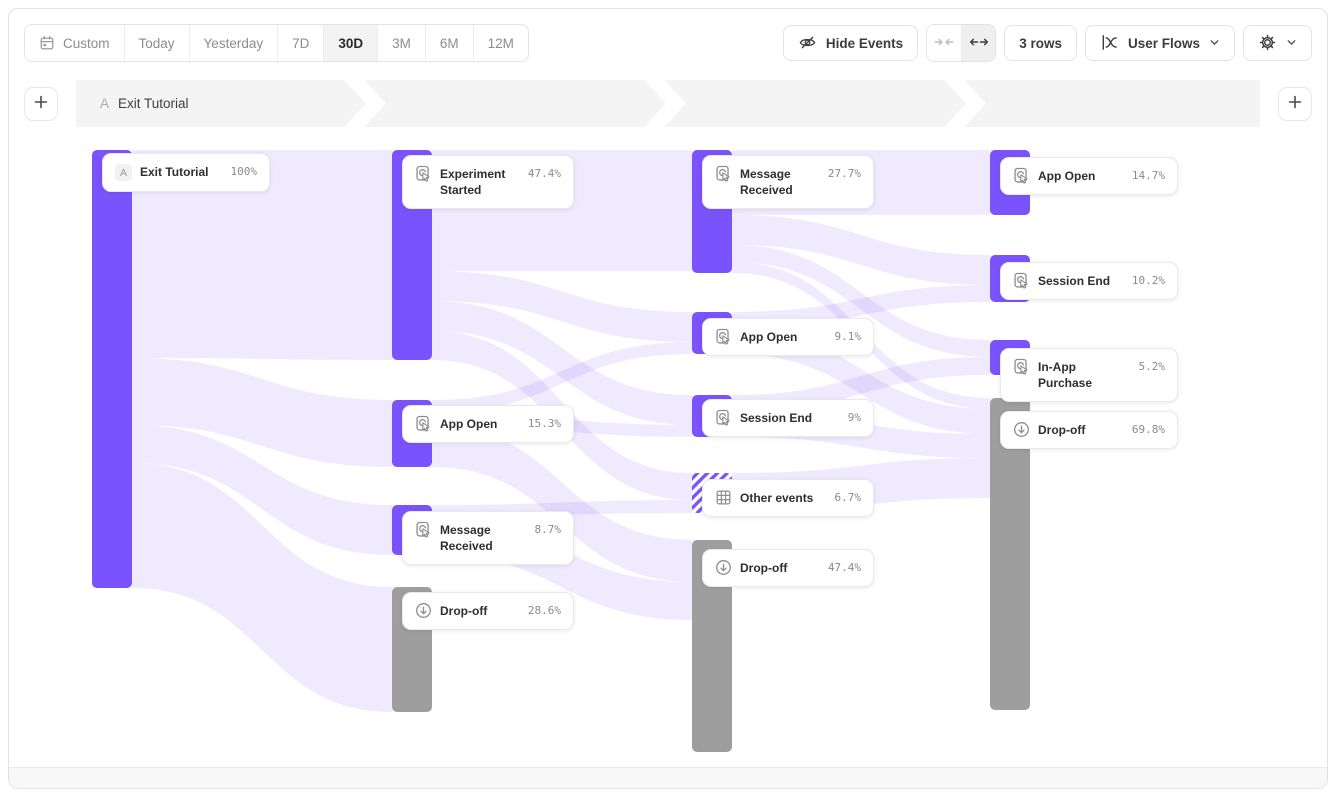 This screenshot has height=797, width=1336. What do you see at coordinates (788, 337) in the screenshot?
I see `flow-node-app-open: App Open 9.1%` at bounding box center [788, 337].